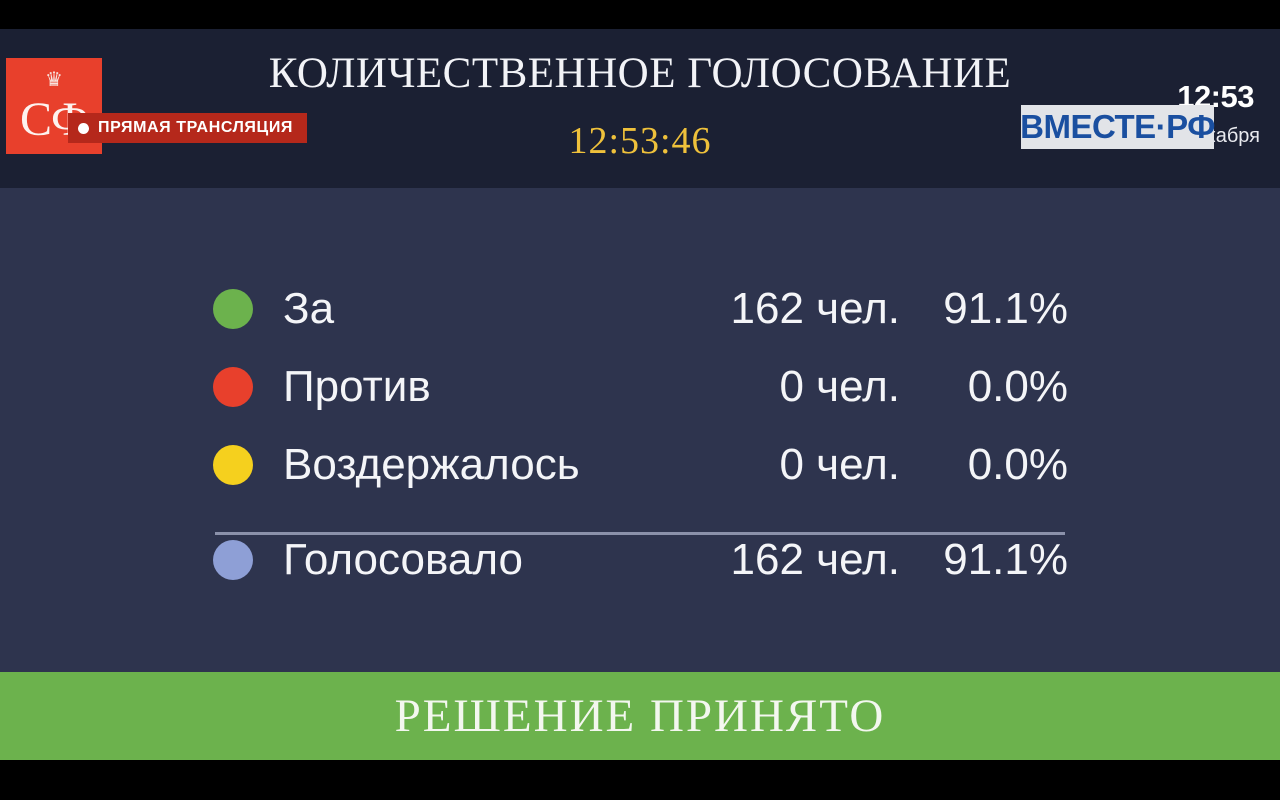 The image size is (1280, 800). Describe the element at coordinates (640, 309) in the screenshot. I see `vote-row-for: За 162 чел. 91.1%` at that location.